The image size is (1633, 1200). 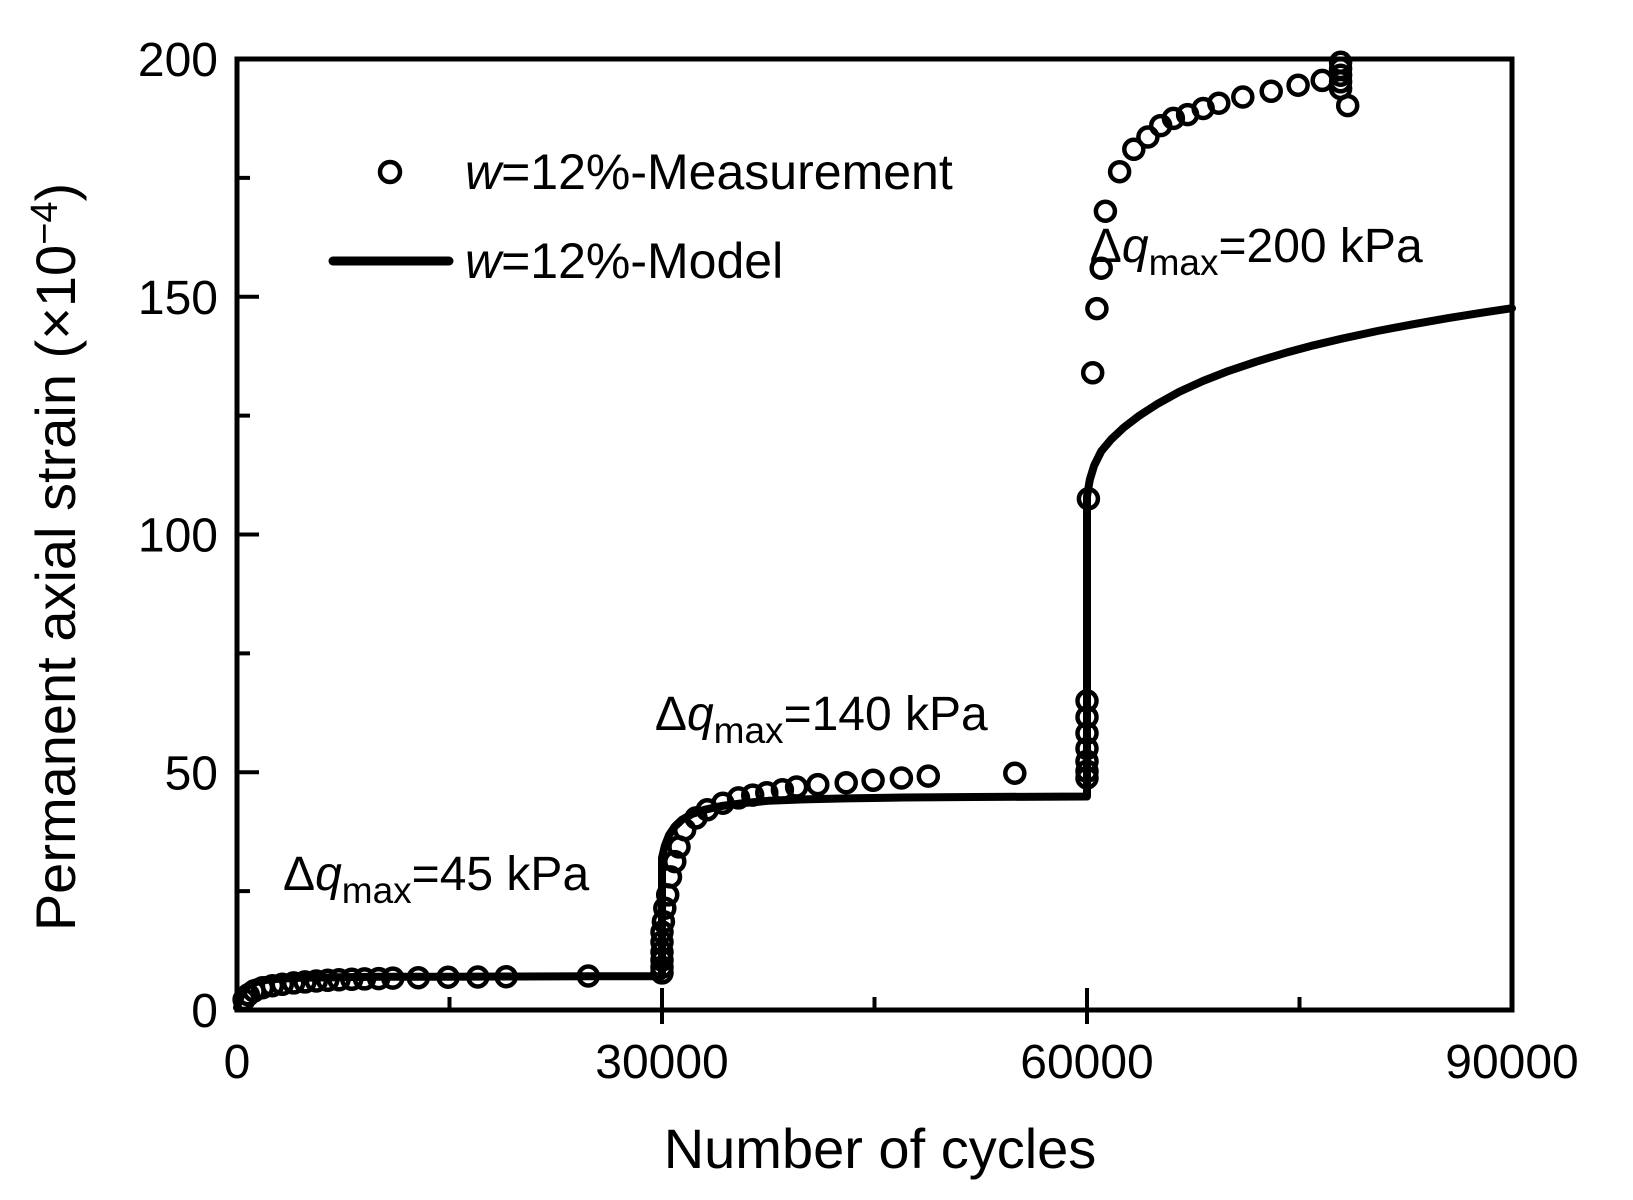 What do you see at coordinates (178, 60) in the screenshot?
I see `y-tick-label: 200` at bounding box center [178, 60].